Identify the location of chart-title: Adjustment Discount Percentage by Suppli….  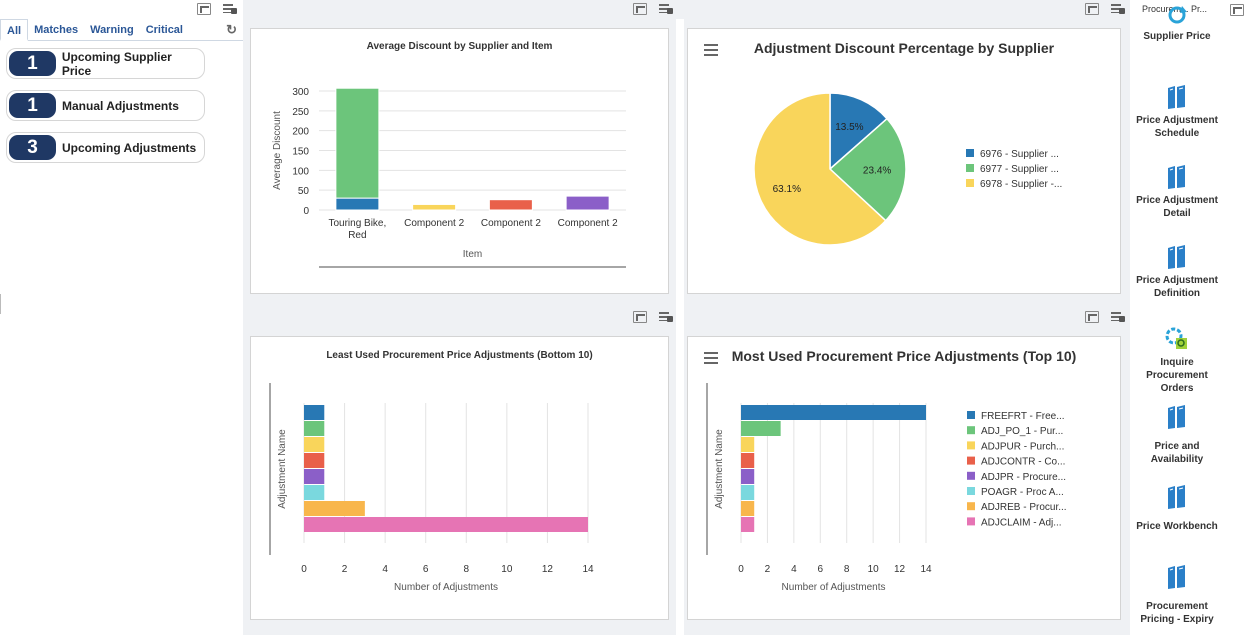
(904, 48).